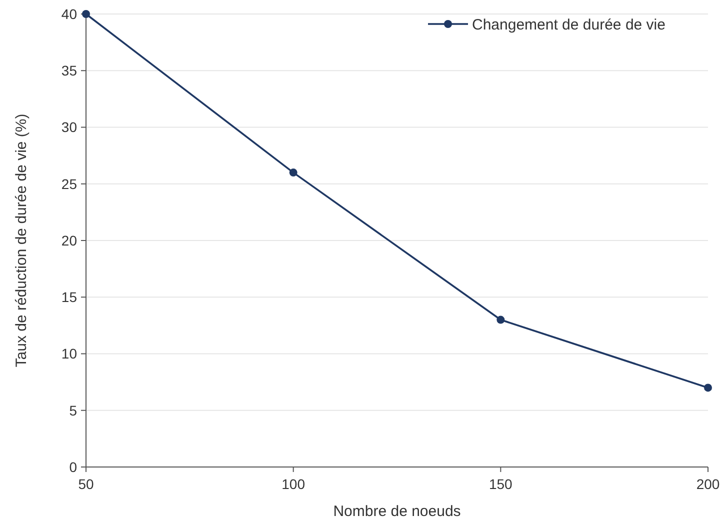 This screenshot has width=724, height=528. Describe the element at coordinates (69, 240) in the screenshot. I see `y-tick-label: 20` at that location.